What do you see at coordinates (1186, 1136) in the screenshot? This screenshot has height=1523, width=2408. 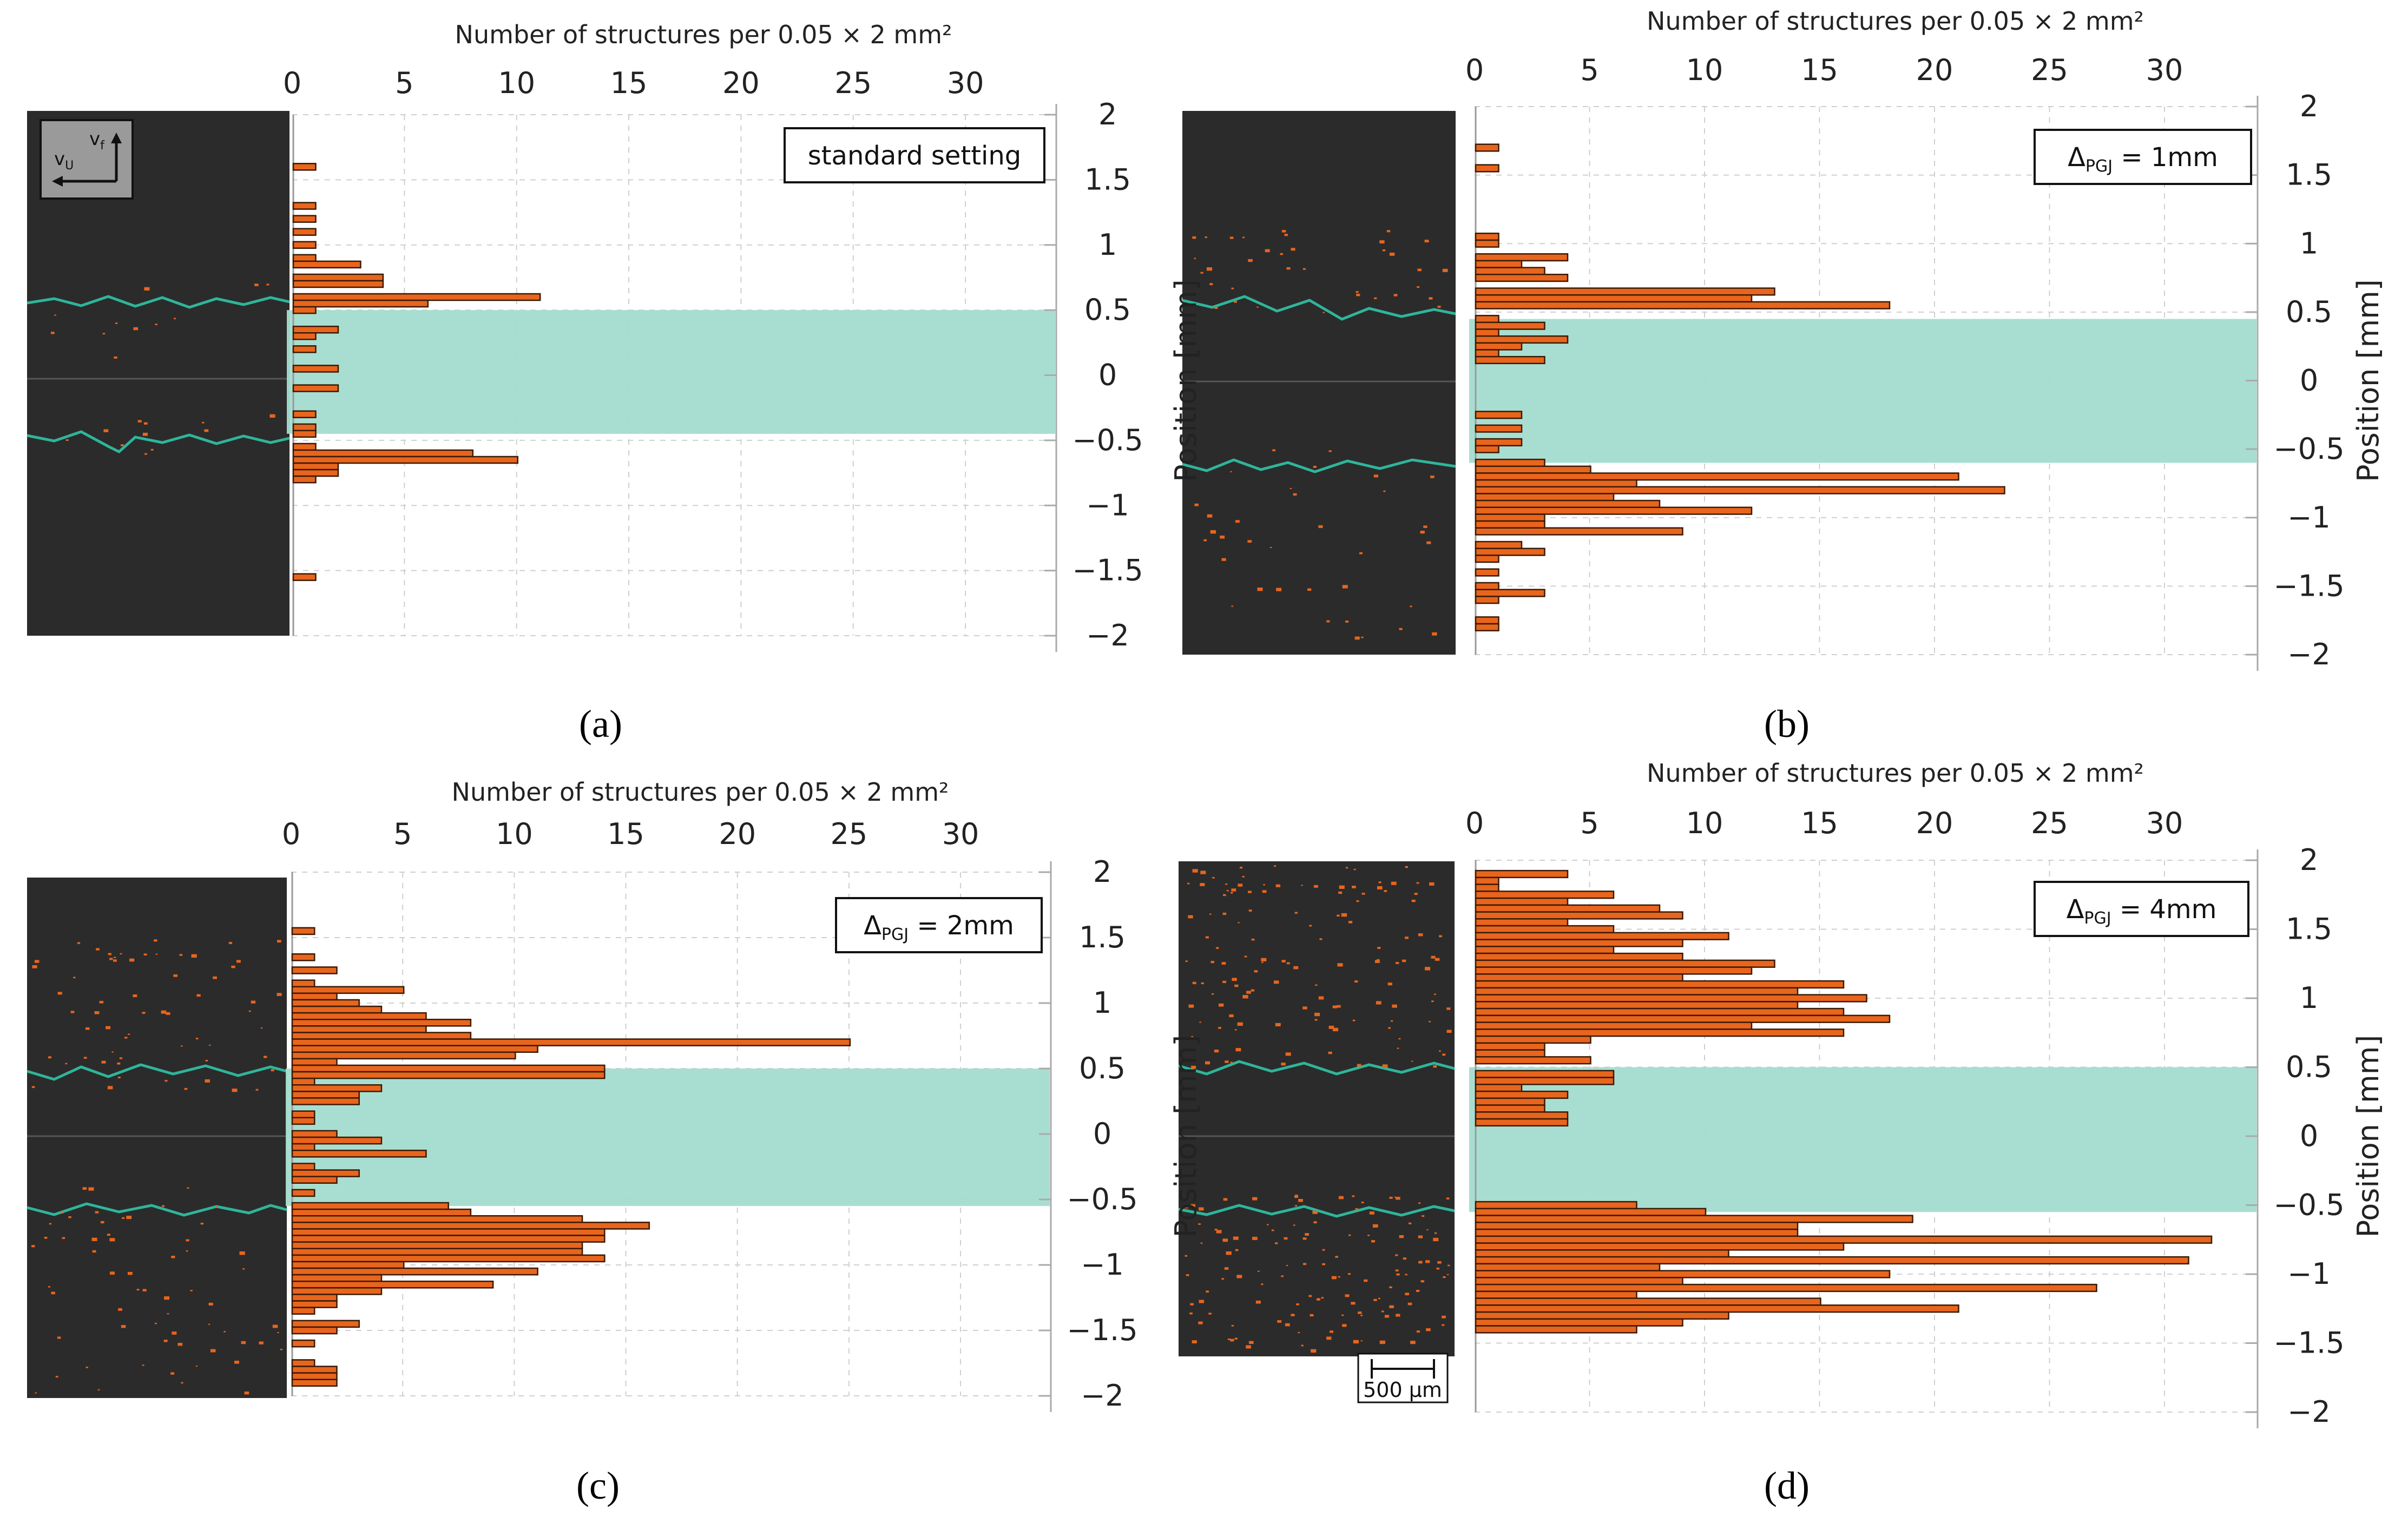 I see `y-axis-title-left: Position [mm]` at bounding box center [1186, 1136].